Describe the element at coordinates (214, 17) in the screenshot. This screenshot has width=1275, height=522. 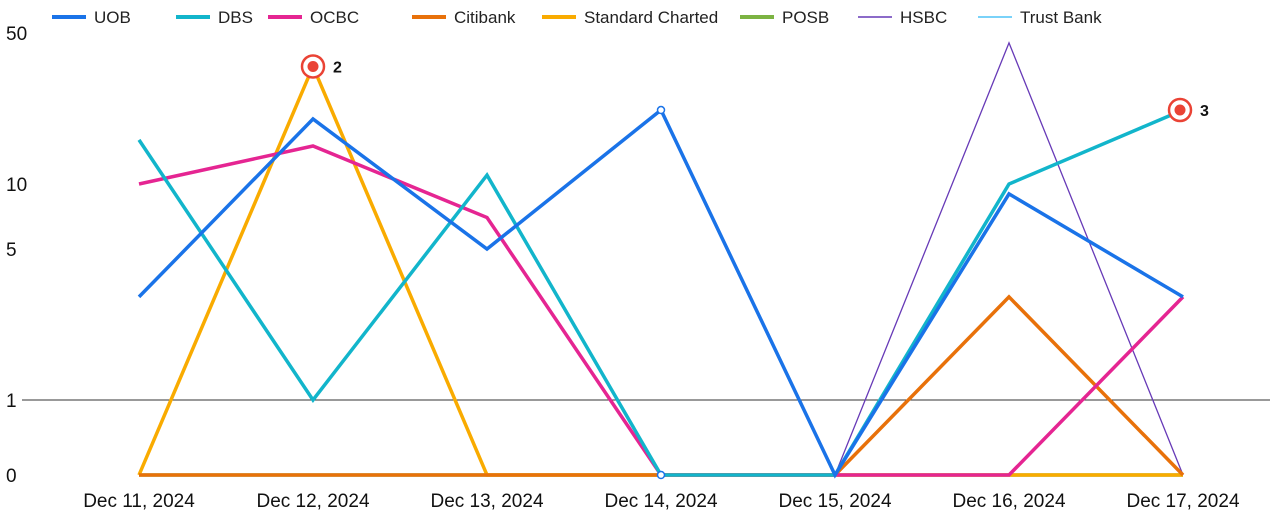
I see `legend-item-dbs: DBS` at that location.